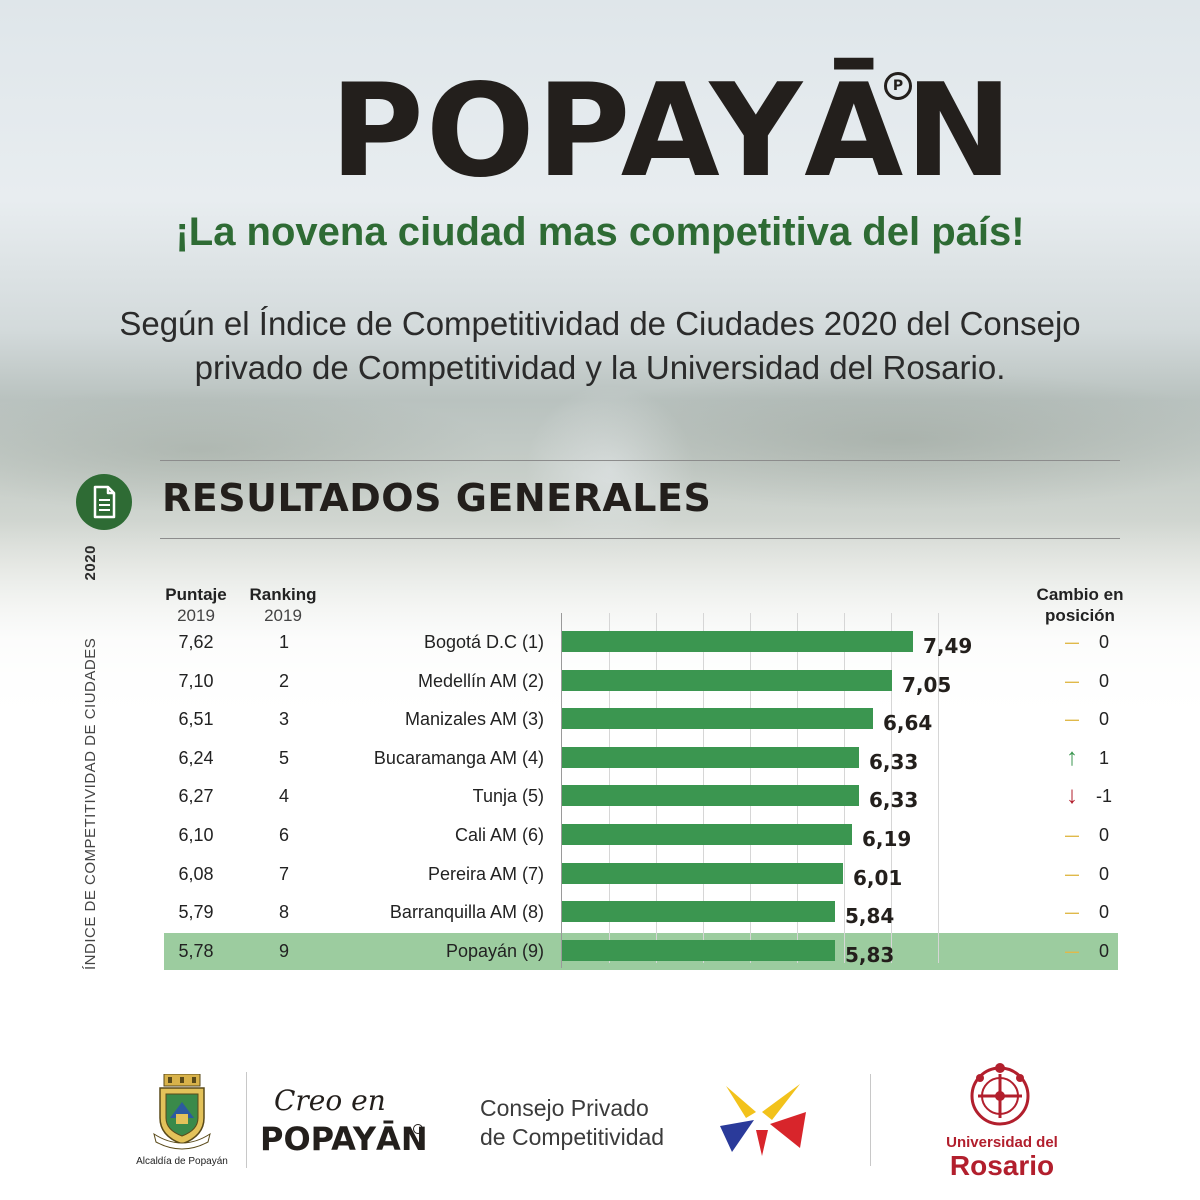 The height and width of the screenshot is (1200, 1200). Describe the element at coordinates (196, 874) in the screenshot. I see `score-2019: 6,08` at that location.